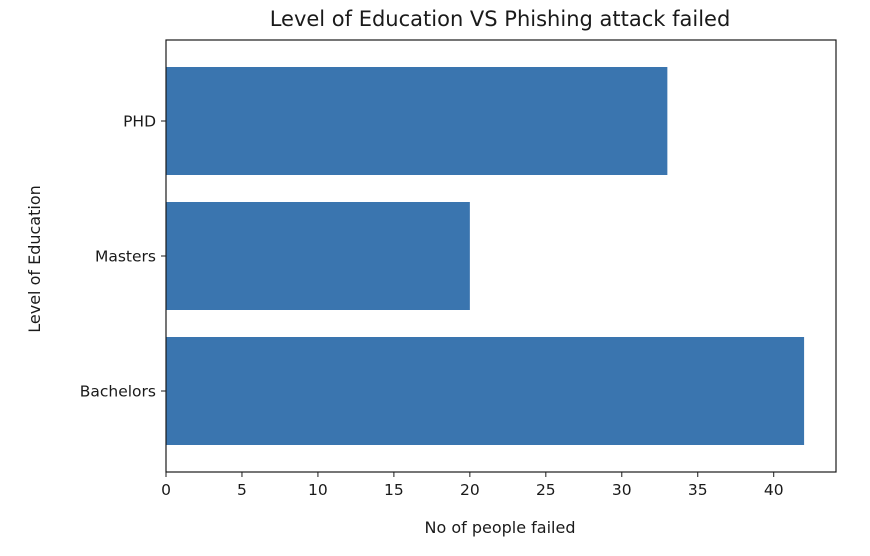 The width and height of the screenshot is (870, 556). I want to click on bar-bachelors, so click(485, 391).